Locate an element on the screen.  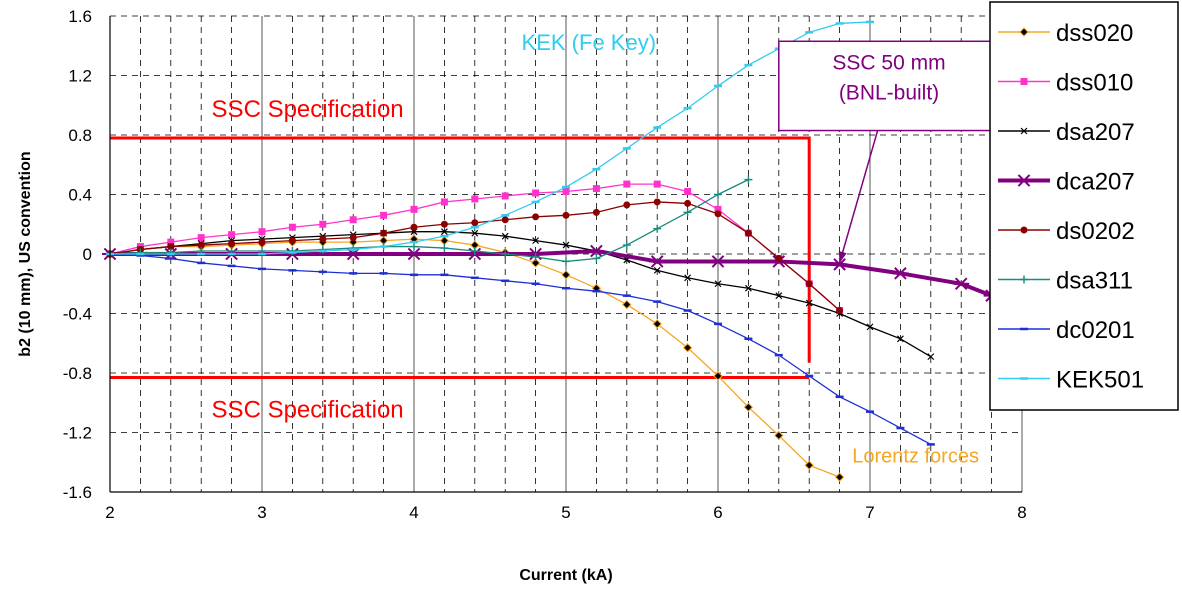
legend-label-ds0202: ds0202 is located at coordinates (1095, 231).